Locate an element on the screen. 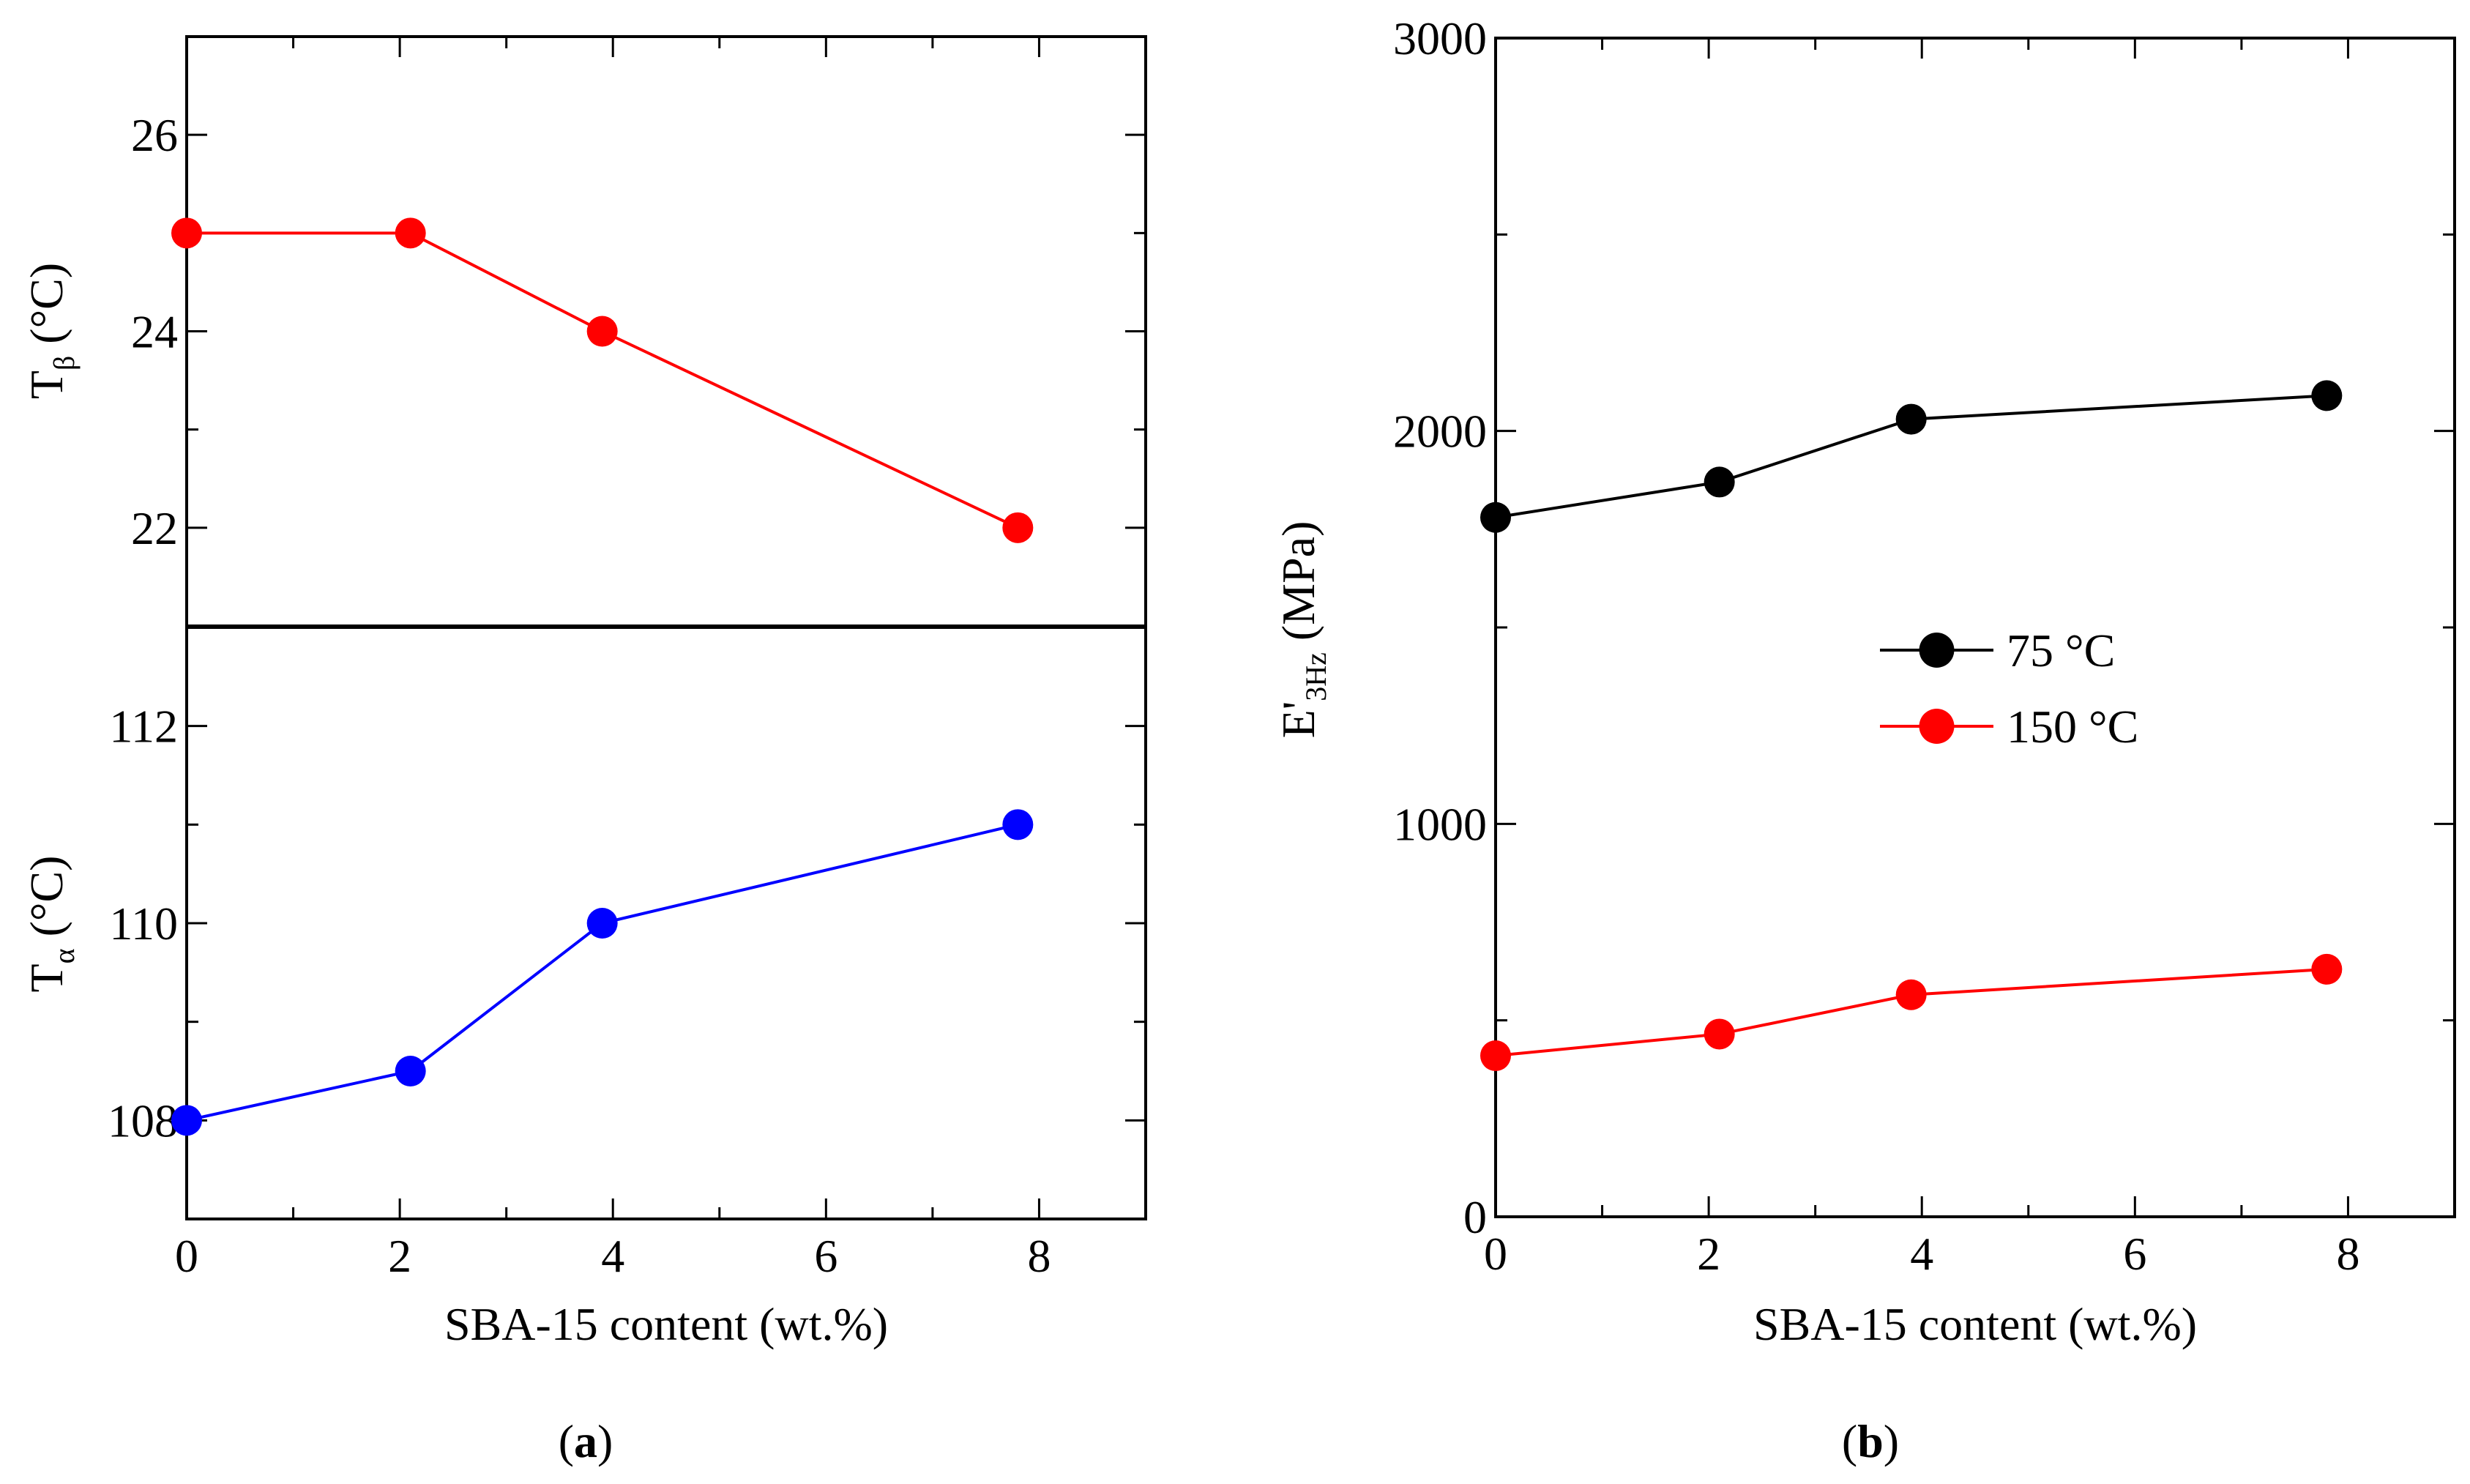 The height and width of the screenshot is (1484, 2470). y-axis-label: Tα (°C) is located at coordinates (50, 924).